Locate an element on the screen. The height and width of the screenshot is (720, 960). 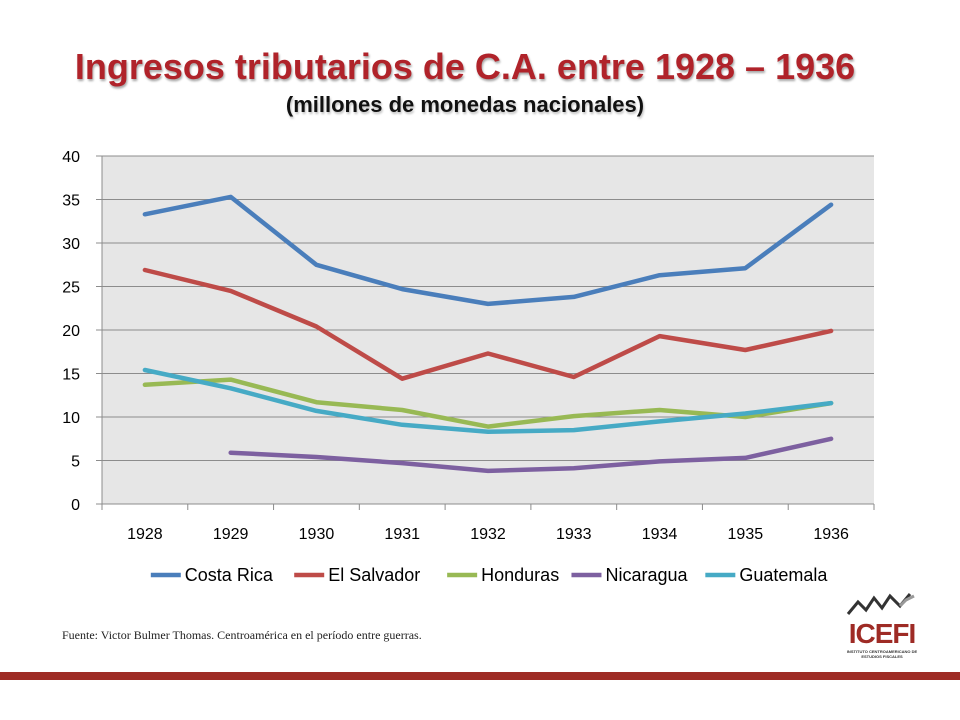
x-tick-label: 1931 is located at coordinates (402, 534).